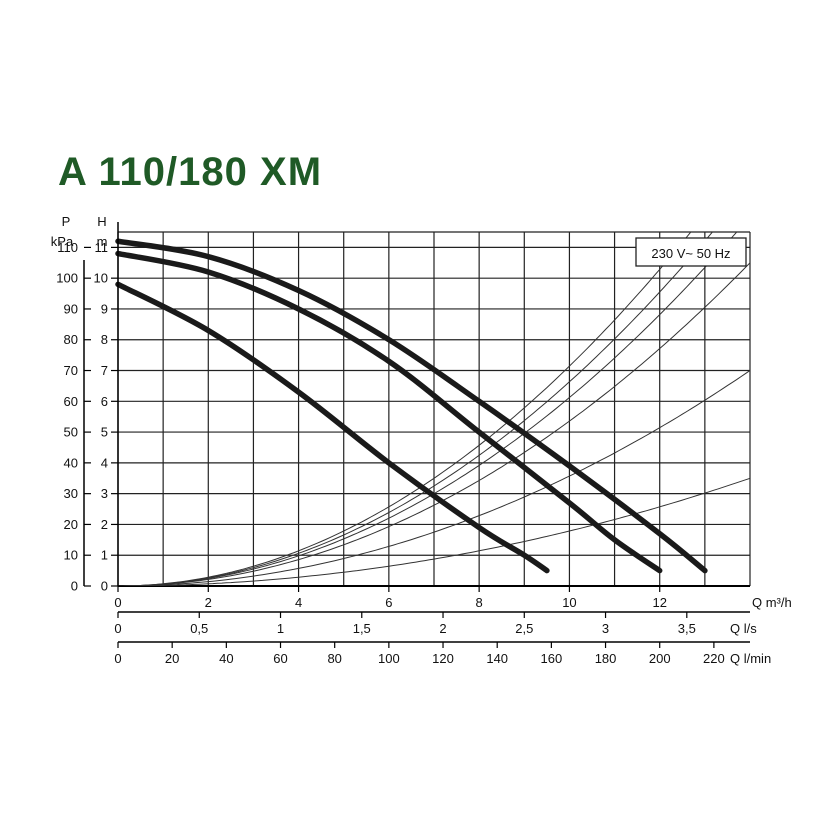  Describe the element at coordinates (117, 628) in the screenshot. I see `x-ls-tick-label: 0` at that location.